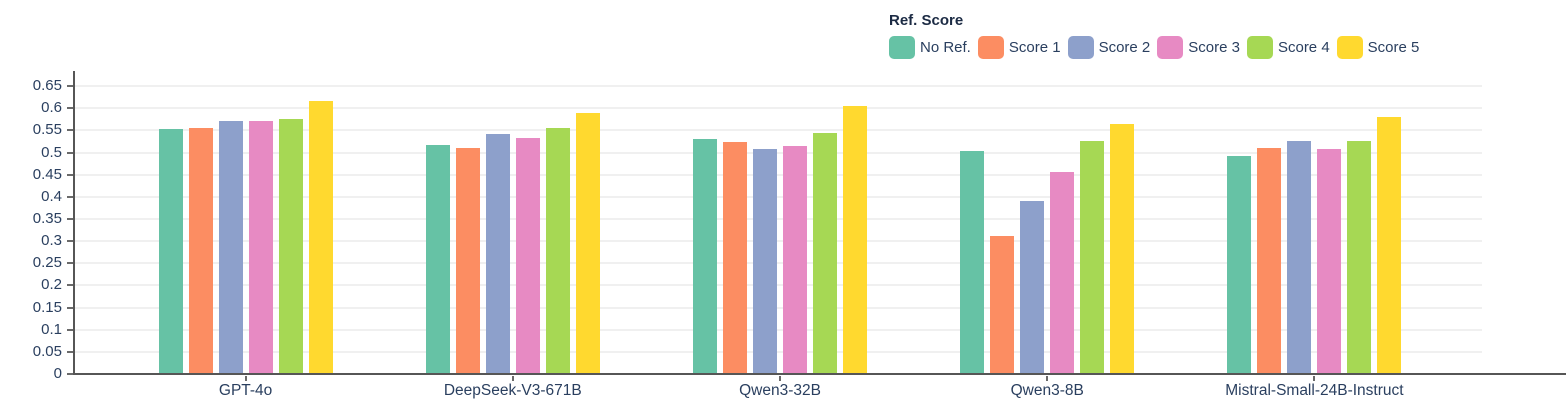 This screenshot has width=1566, height=408. Describe the element at coordinates (47, 86) in the screenshot. I see `y-tick-label: 0.65` at that location.